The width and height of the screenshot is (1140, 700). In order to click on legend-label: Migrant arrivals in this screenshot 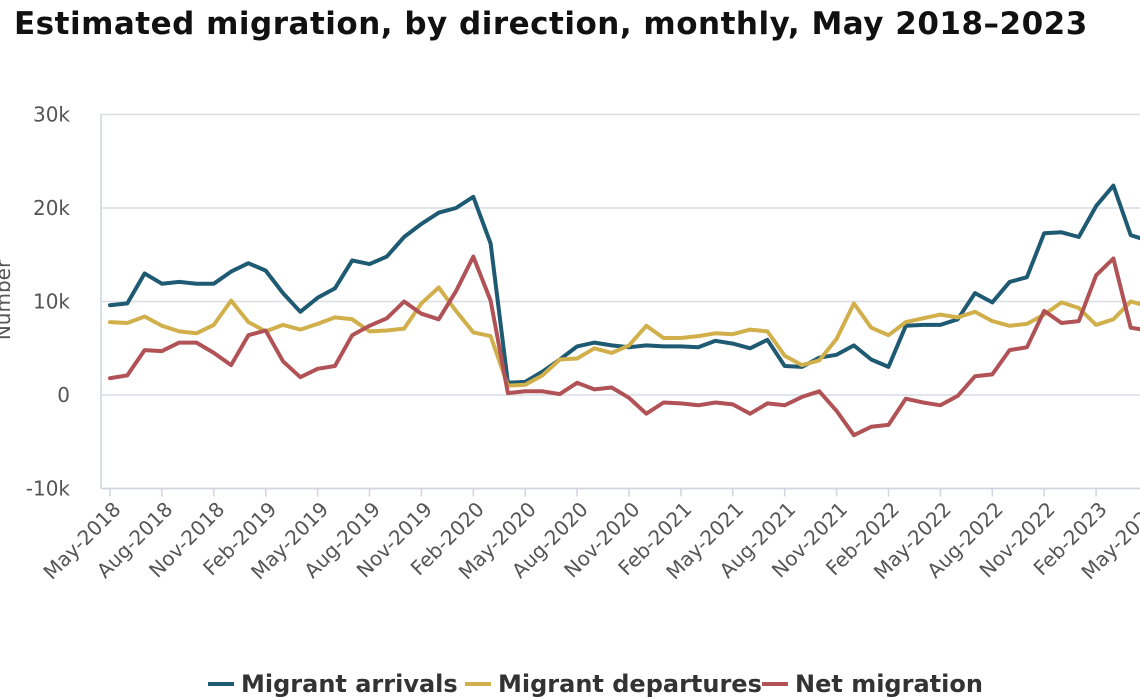, I will do `click(349, 684)`.